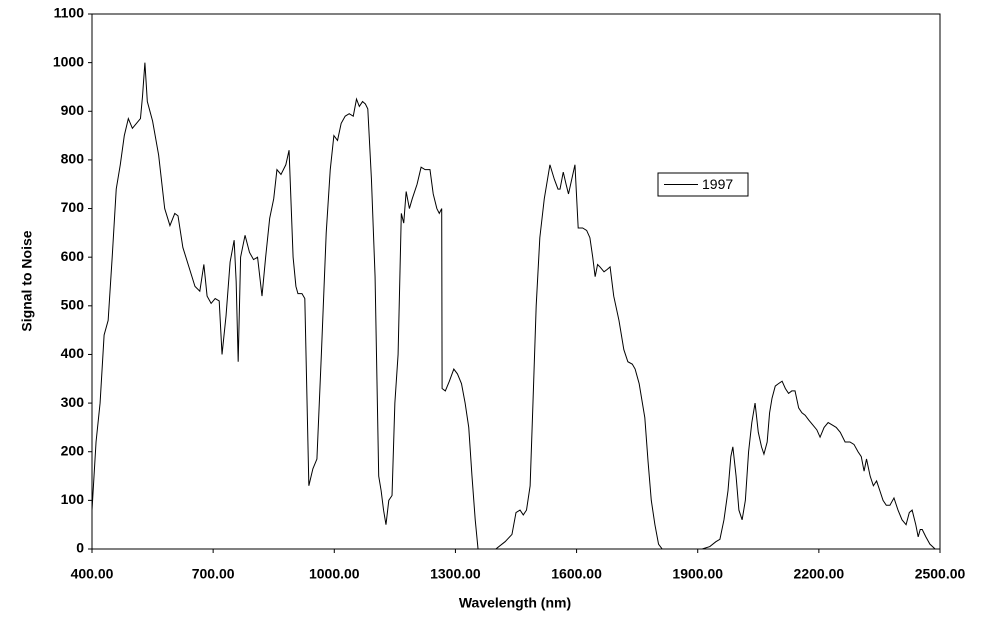 The image size is (992, 625). Describe the element at coordinates (697, 574) in the screenshot. I see `x-tick-label: 1900.00` at that location.